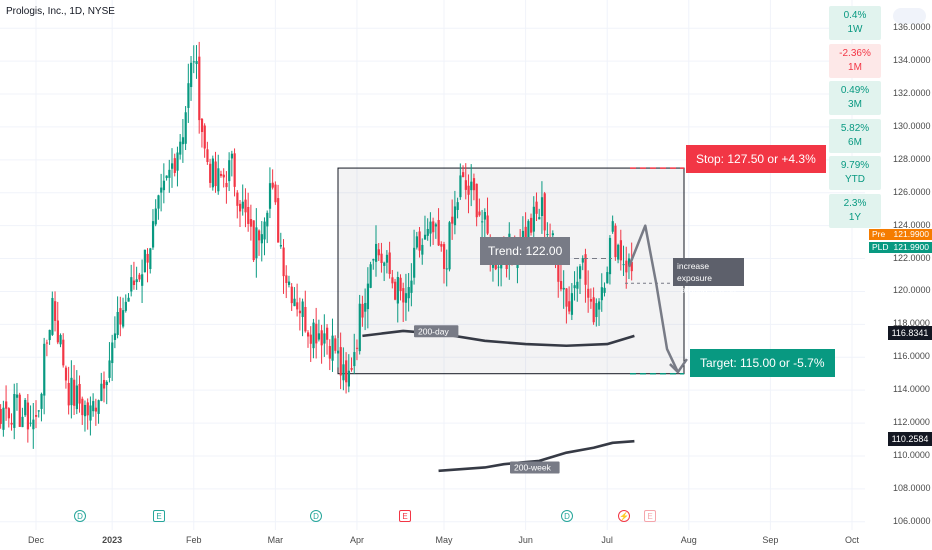 This screenshot has height=550, width=932. Describe the element at coordinates (855, 104) in the screenshot. I see `performance-period: 3M` at that location.